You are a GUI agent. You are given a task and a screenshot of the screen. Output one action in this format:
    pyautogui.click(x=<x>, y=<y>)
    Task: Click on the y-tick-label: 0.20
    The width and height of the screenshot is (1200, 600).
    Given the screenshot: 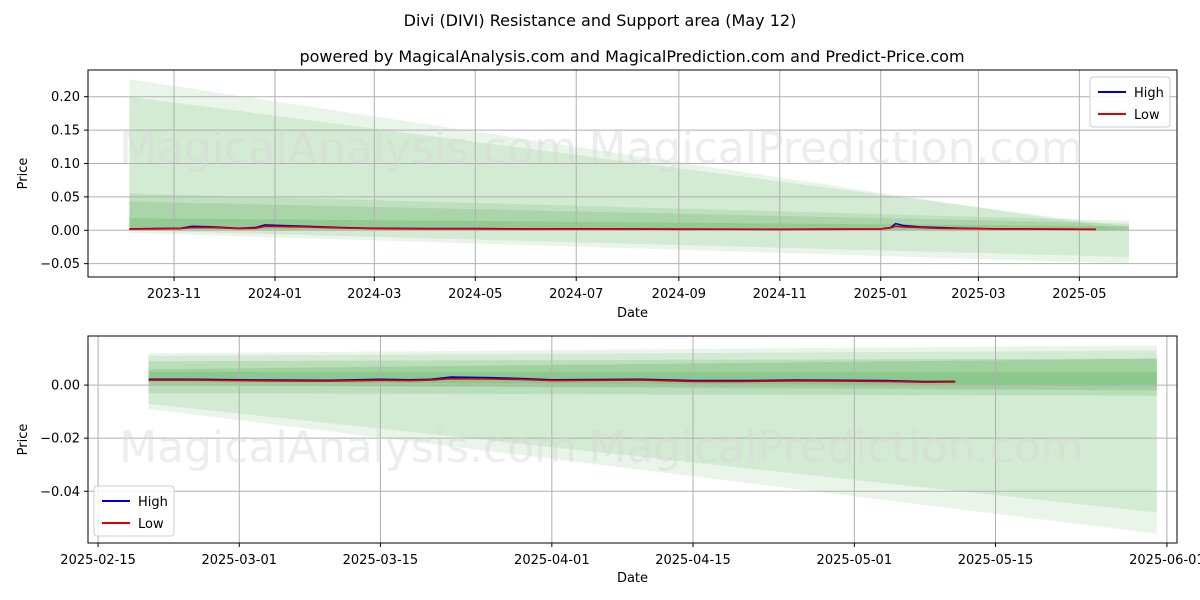 What is the action you would take?
    pyautogui.click(x=65, y=97)
    